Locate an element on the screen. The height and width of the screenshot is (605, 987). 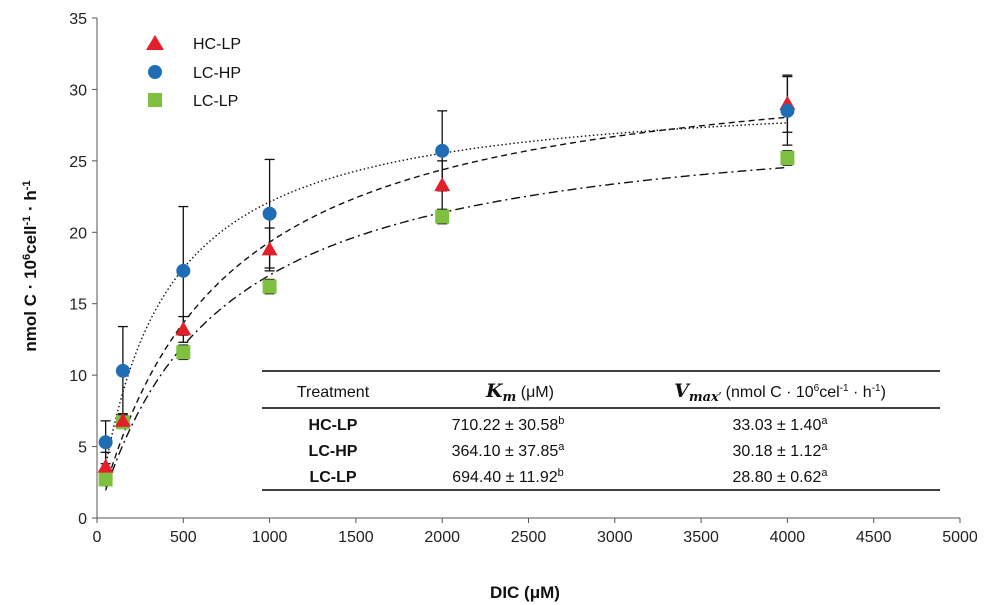
x-tick-label: 3000 is located at coordinates (615, 537).